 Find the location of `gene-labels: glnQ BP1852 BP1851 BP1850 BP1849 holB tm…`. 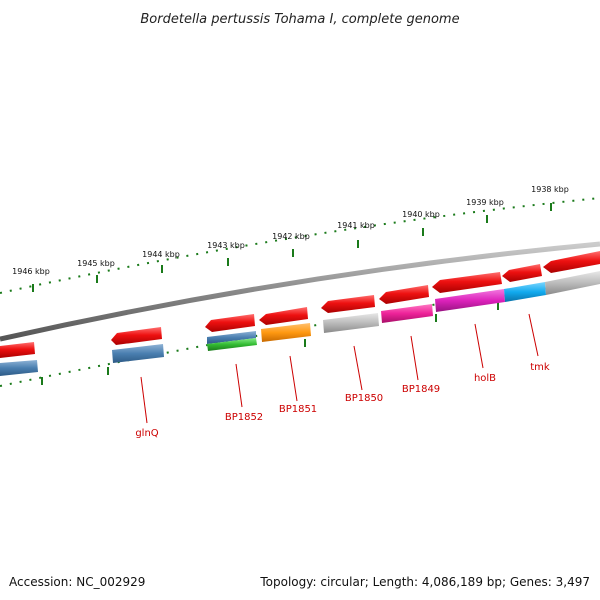

gene-labels: glnQ BP1852 BP1851 BP1850 BP1849 holB tm… is located at coordinates (342, 400).